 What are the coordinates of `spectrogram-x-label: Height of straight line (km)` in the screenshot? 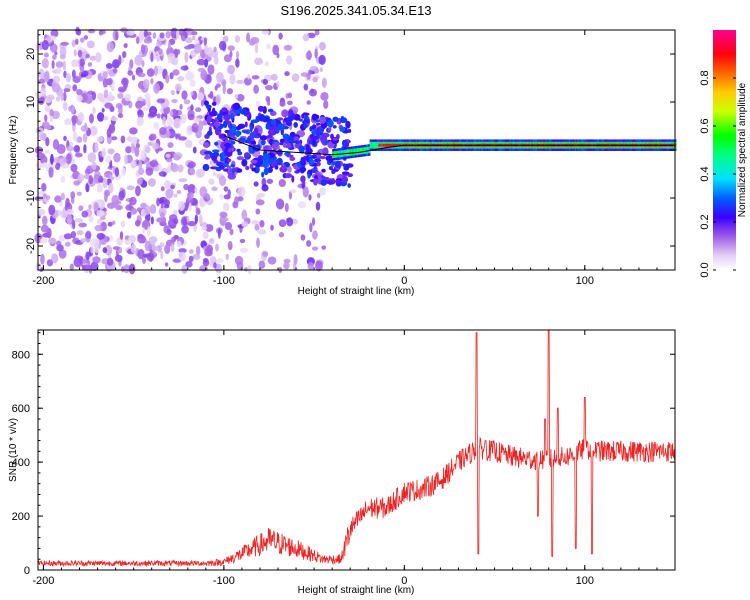 It's located at (356, 291).